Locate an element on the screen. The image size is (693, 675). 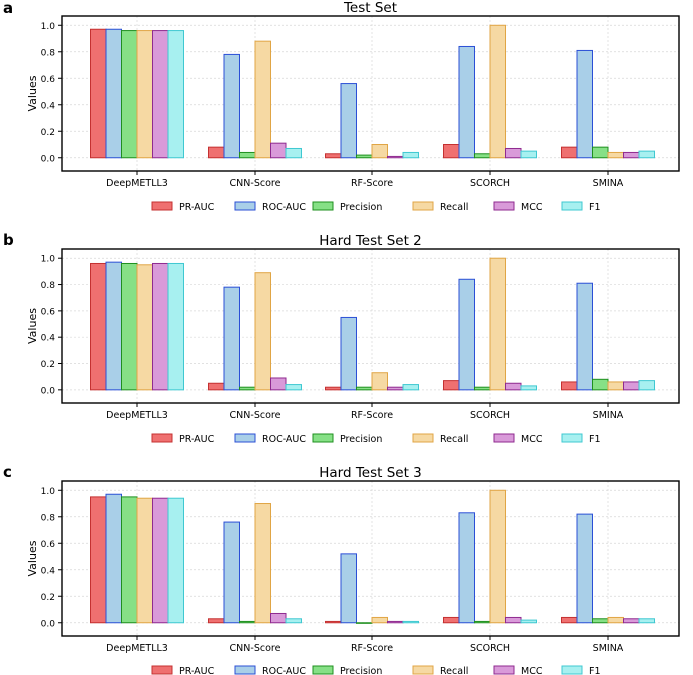
bar-recall-rf-score is located at coordinates (379, 381).